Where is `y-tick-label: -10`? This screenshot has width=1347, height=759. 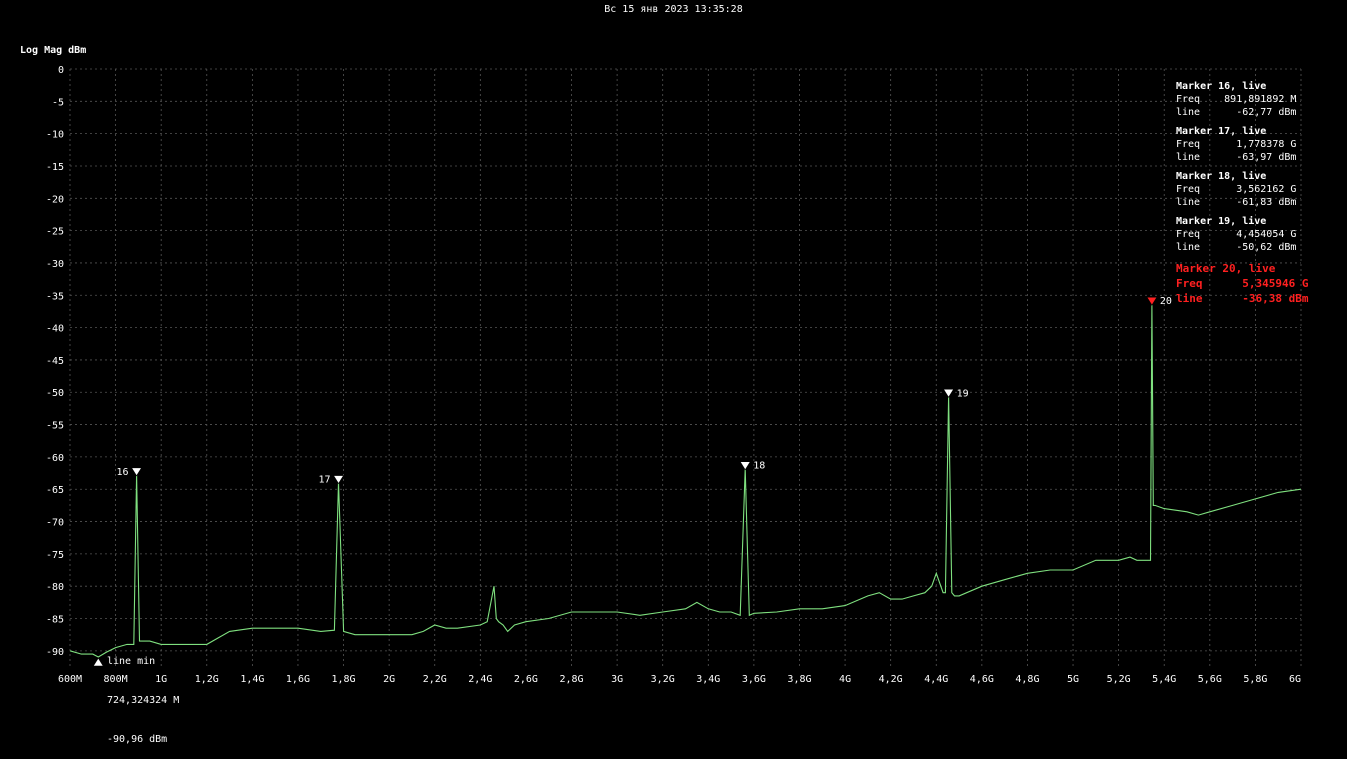 y-tick-label: -10 is located at coordinates (55, 135).